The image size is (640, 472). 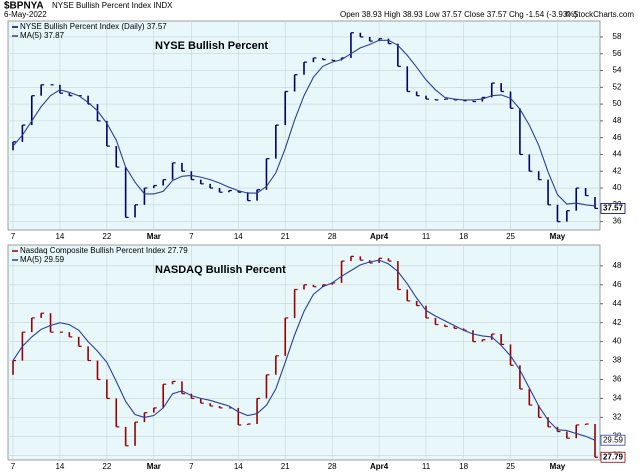 I want to click on y-tick-label: 54, so click(x=617, y=70).